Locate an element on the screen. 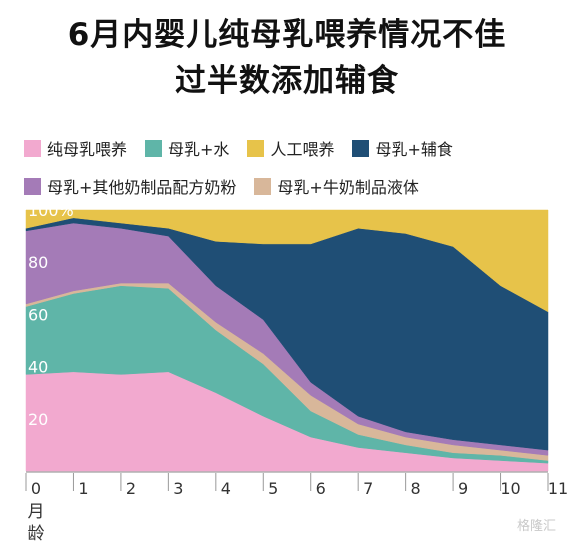 This screenshot has height=544, width=574. legend-item-breastmilk-other-formula: 母乳+其他奶制品配方奶粉 is located at coordinates (130, 186).